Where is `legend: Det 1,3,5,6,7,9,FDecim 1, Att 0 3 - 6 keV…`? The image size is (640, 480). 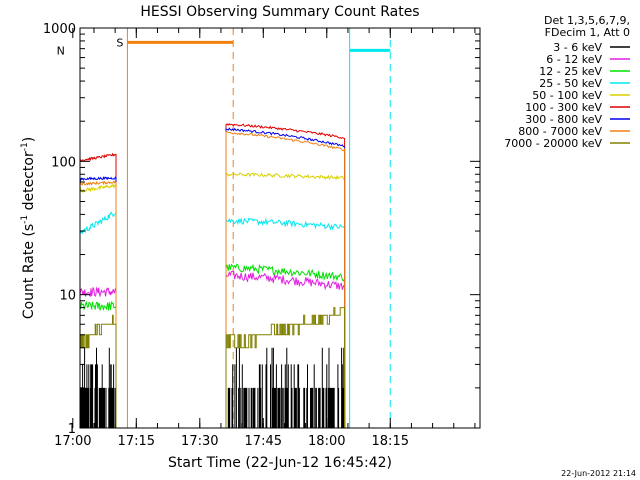 legend: Det 1,3,5,6,7,9,FDecim 1, Att 0 3 - 6 keV… is located at coordinates (567, 82).